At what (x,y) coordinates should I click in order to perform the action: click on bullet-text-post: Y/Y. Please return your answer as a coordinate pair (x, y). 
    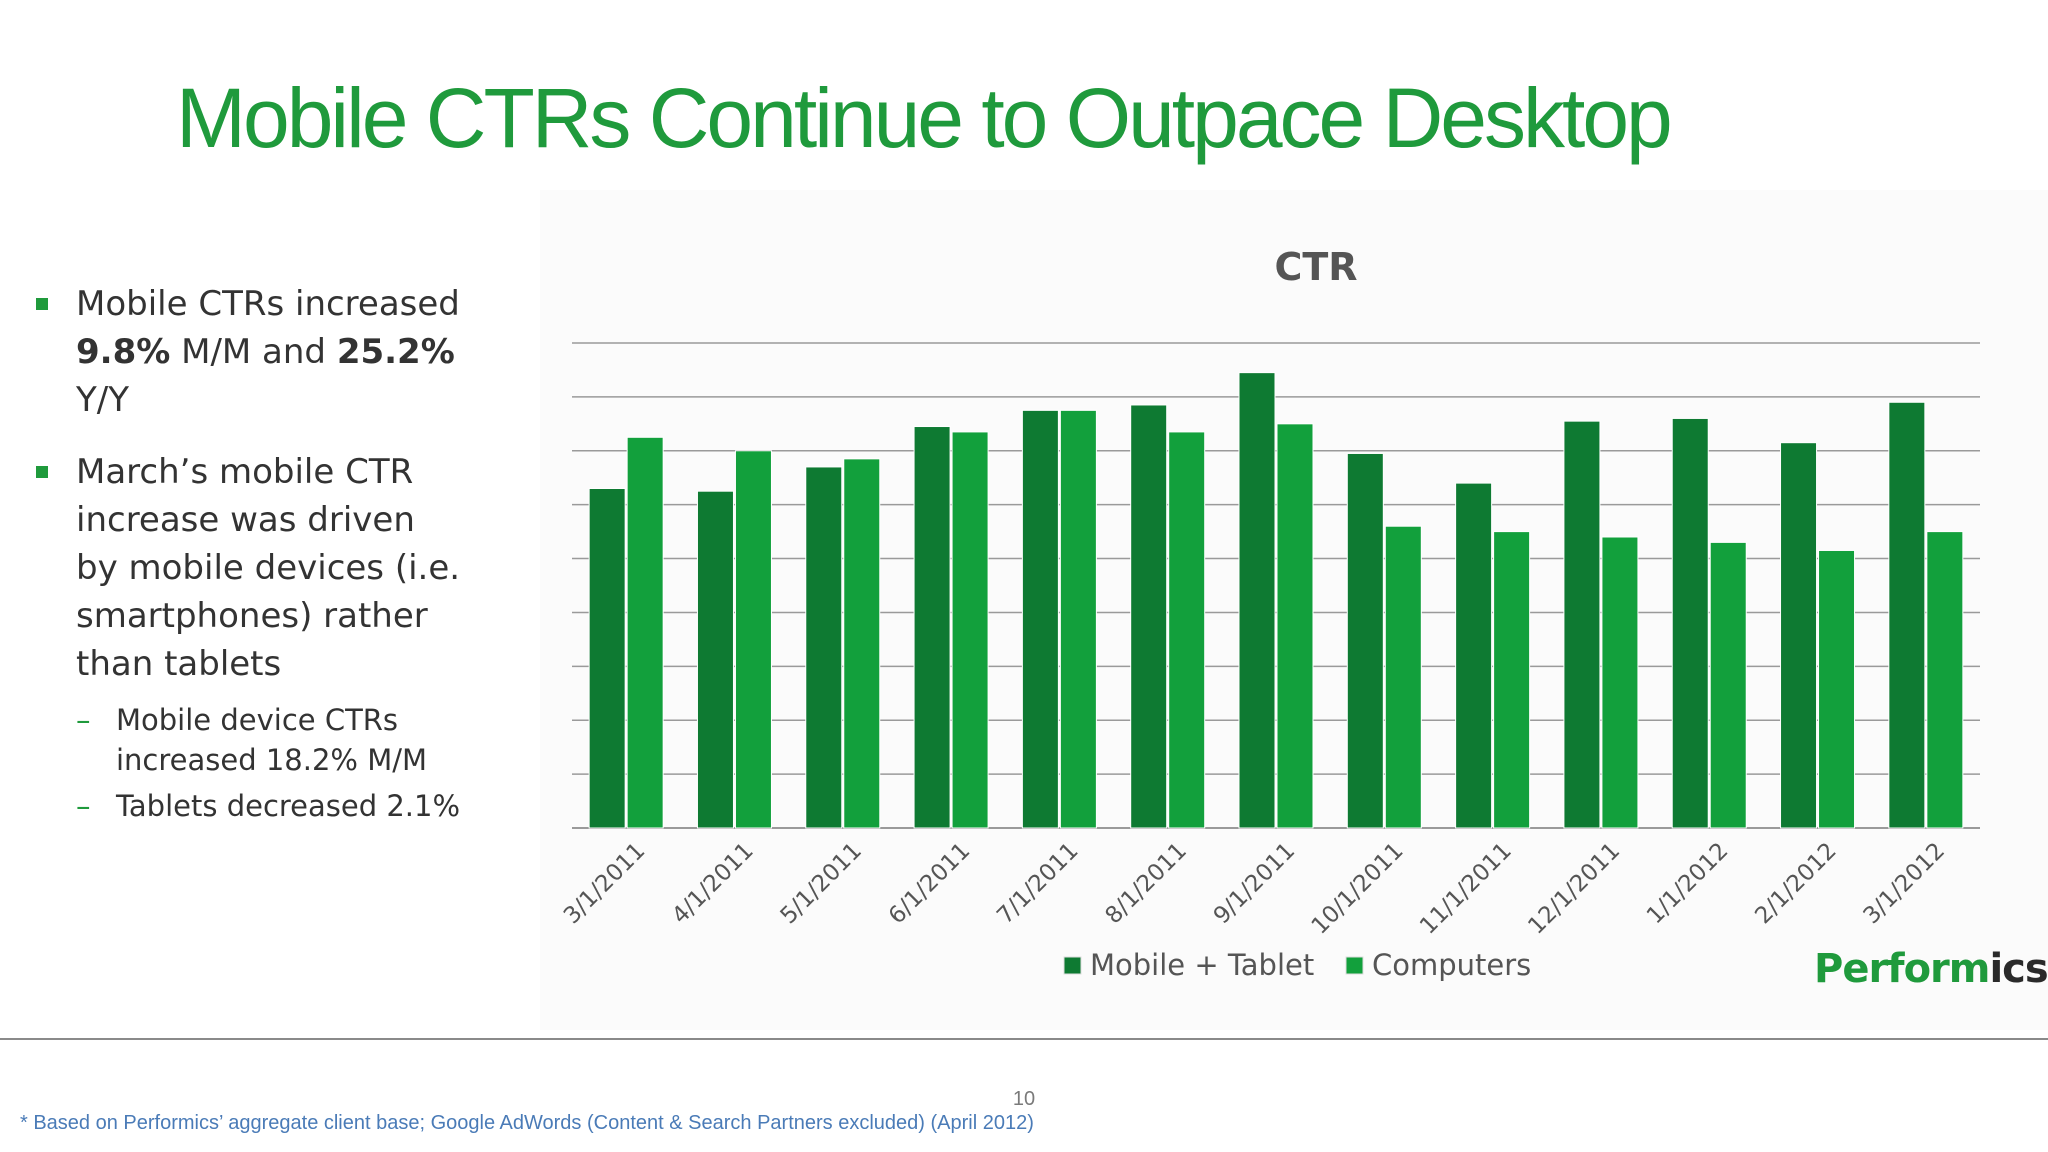
    Looking at the image, I should click on (102, 400).